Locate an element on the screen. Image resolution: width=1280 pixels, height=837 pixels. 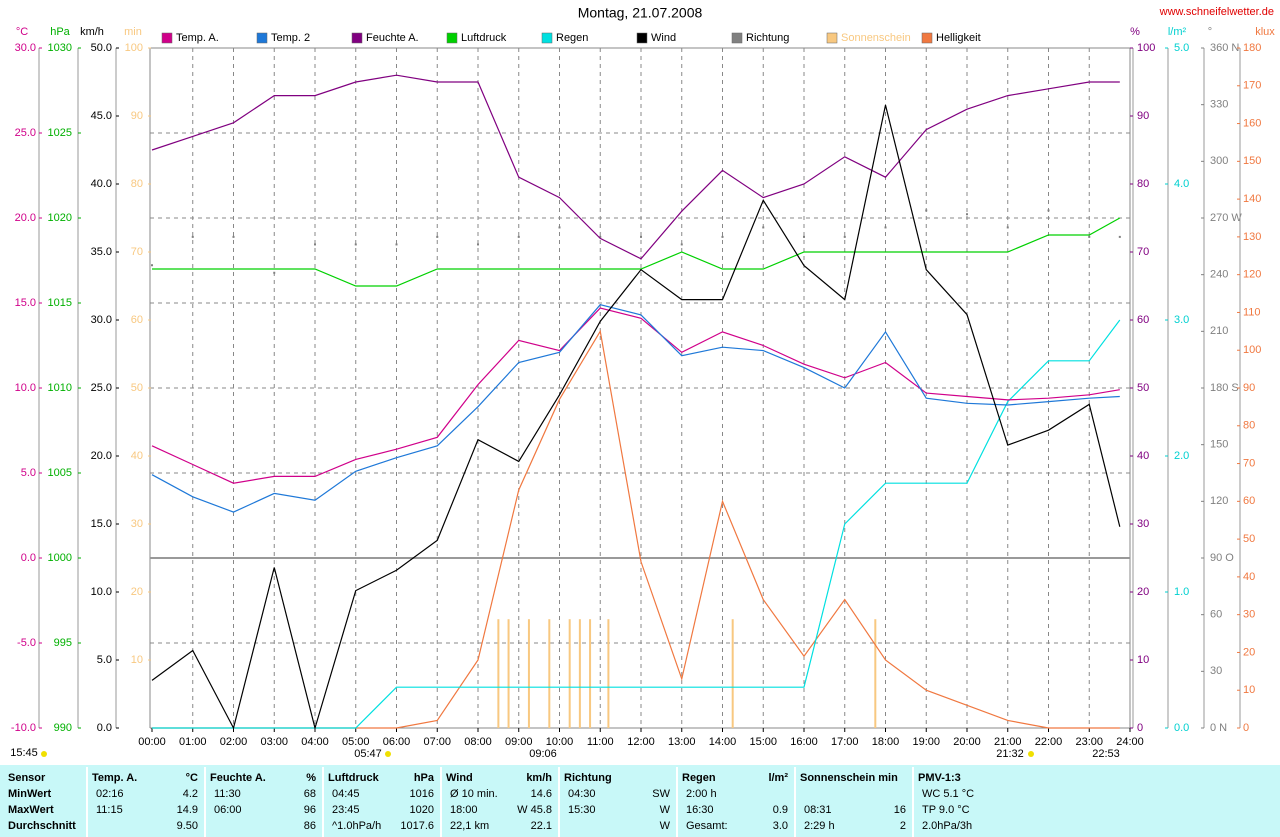
legend-label: Temp. 2 is located at coordinates (290, 38).